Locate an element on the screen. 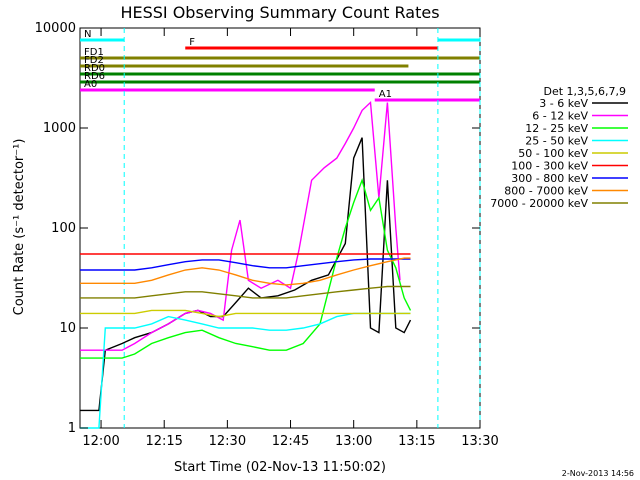 This screenshot has width=640, height=480. legend-entry-label: 7000 - 20000 keV is located at coordinates (539, 203).